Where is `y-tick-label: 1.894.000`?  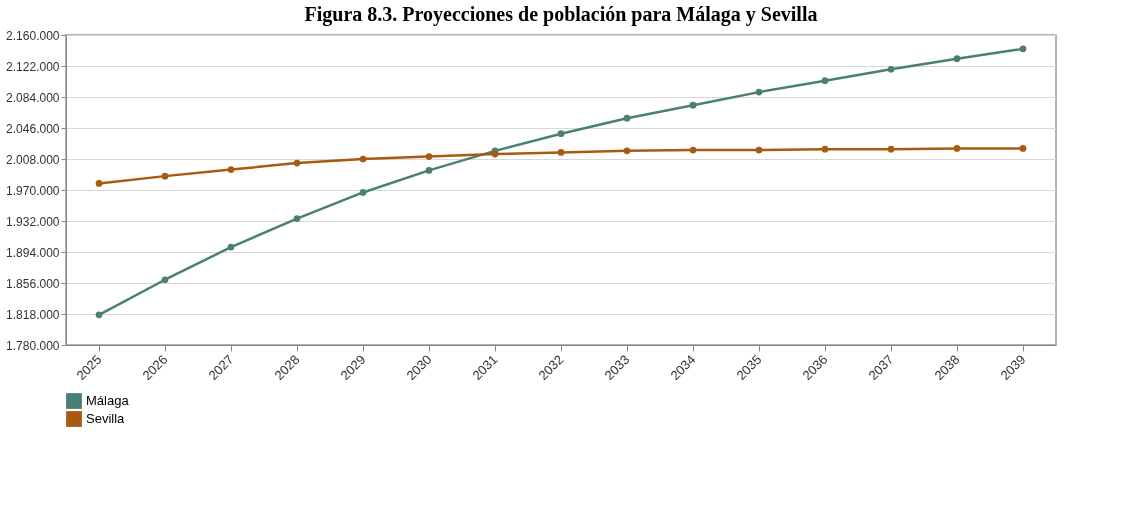
y-tick-label: 1.894.000 is located at coordinates (33, 252).